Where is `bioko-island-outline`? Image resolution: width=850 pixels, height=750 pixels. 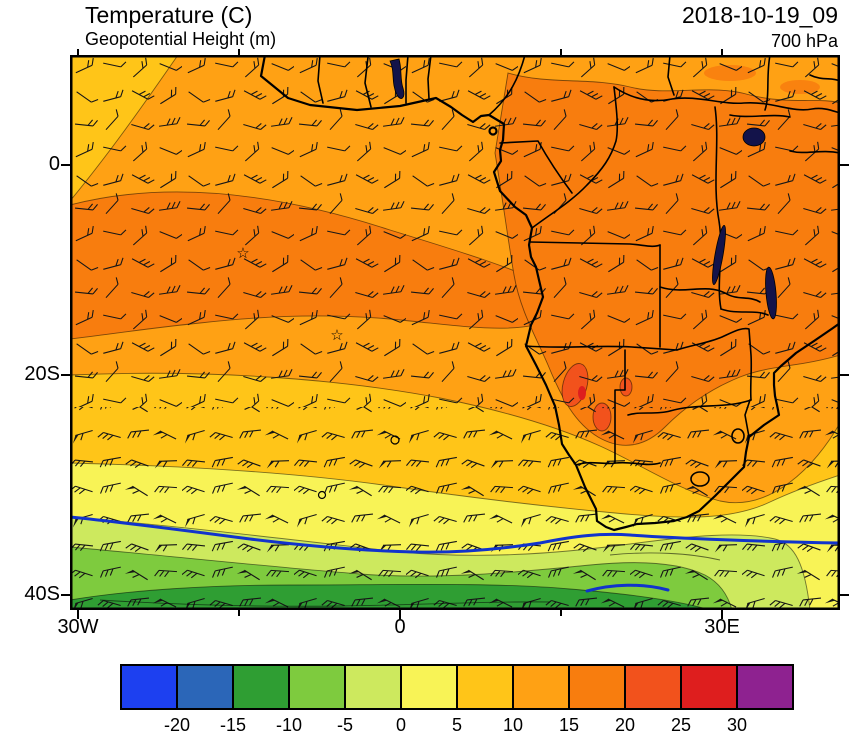 bioko-island-outline is located at coordinates (493, 131).